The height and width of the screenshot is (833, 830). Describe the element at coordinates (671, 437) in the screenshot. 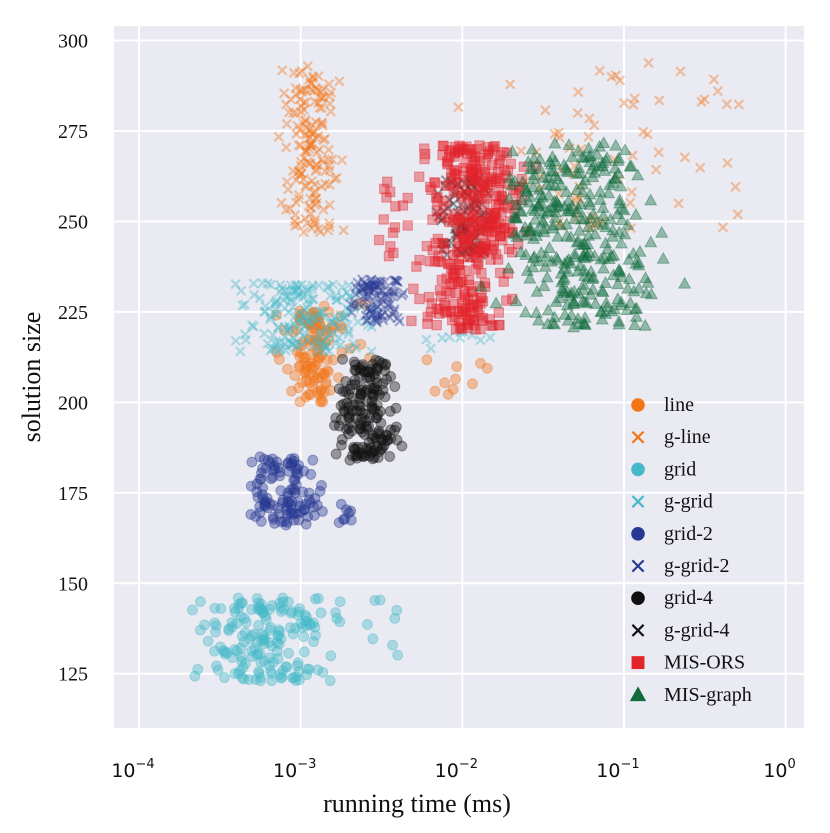

I see `legend-item-g-line: g-line` at that location.